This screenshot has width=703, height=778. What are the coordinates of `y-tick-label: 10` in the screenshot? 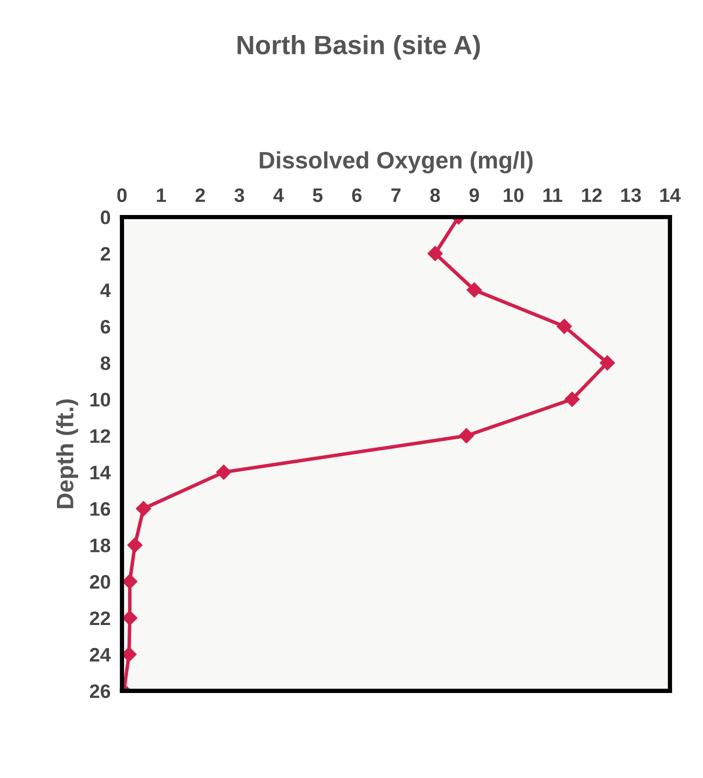 It's located at (100, 399).